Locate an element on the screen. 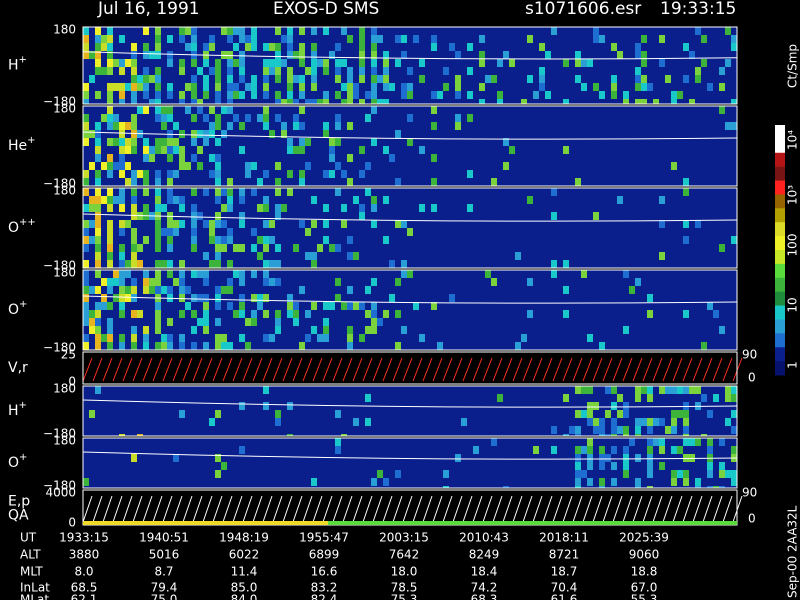 The image size is (800, 600). colorbar-segment is located at coordinates (780, 132).